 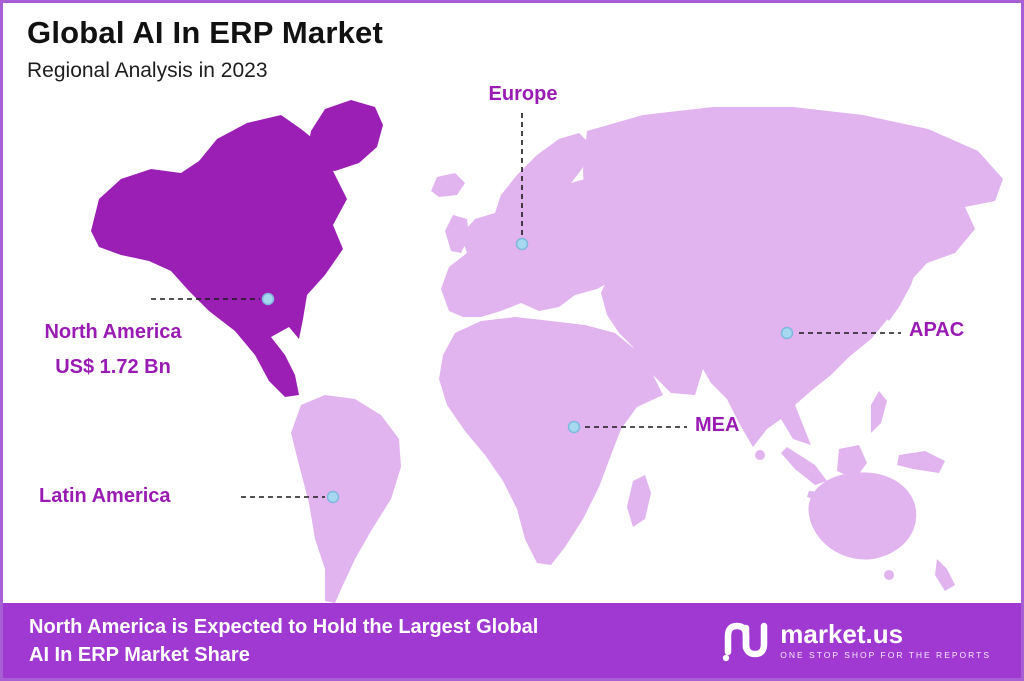 What do you see at coordinates (574, 427) in the screenshot?
I see `marker-mea` at bounding box center [574, 427].